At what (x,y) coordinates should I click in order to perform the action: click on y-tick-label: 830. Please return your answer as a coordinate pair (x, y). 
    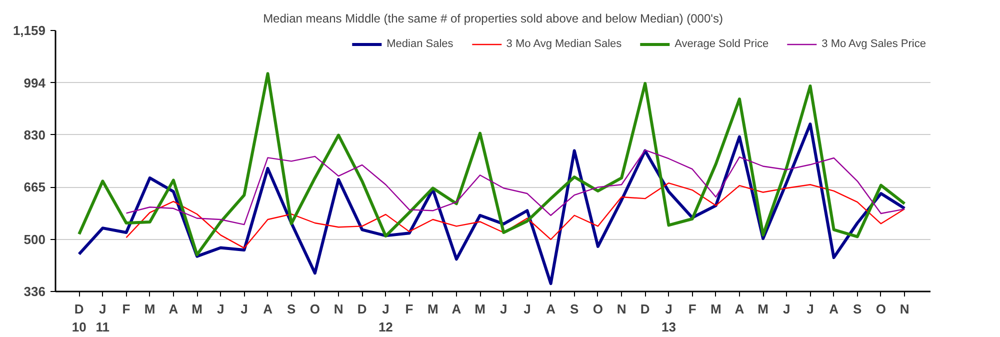
    Looking at the image, I should click on (35, 134).